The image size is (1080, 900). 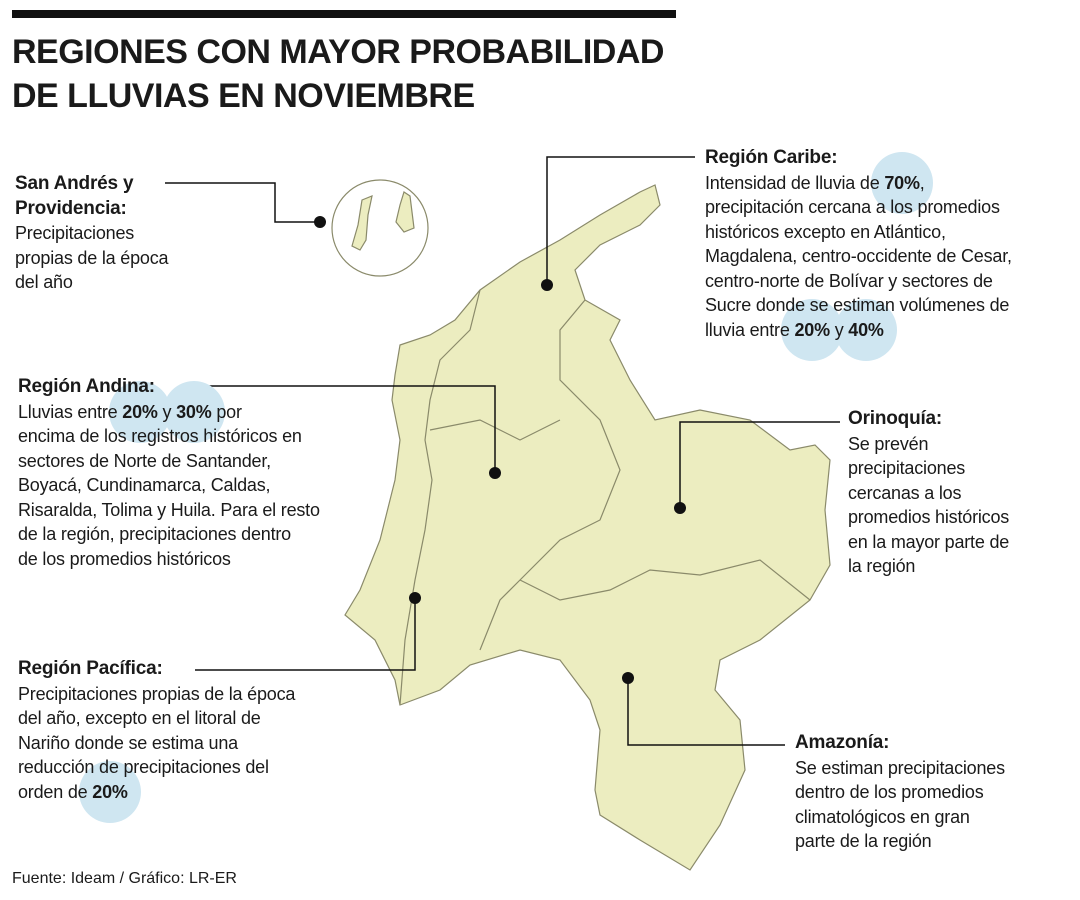 I want to click on highlight-value: 30%, so click(x=194, y=411).